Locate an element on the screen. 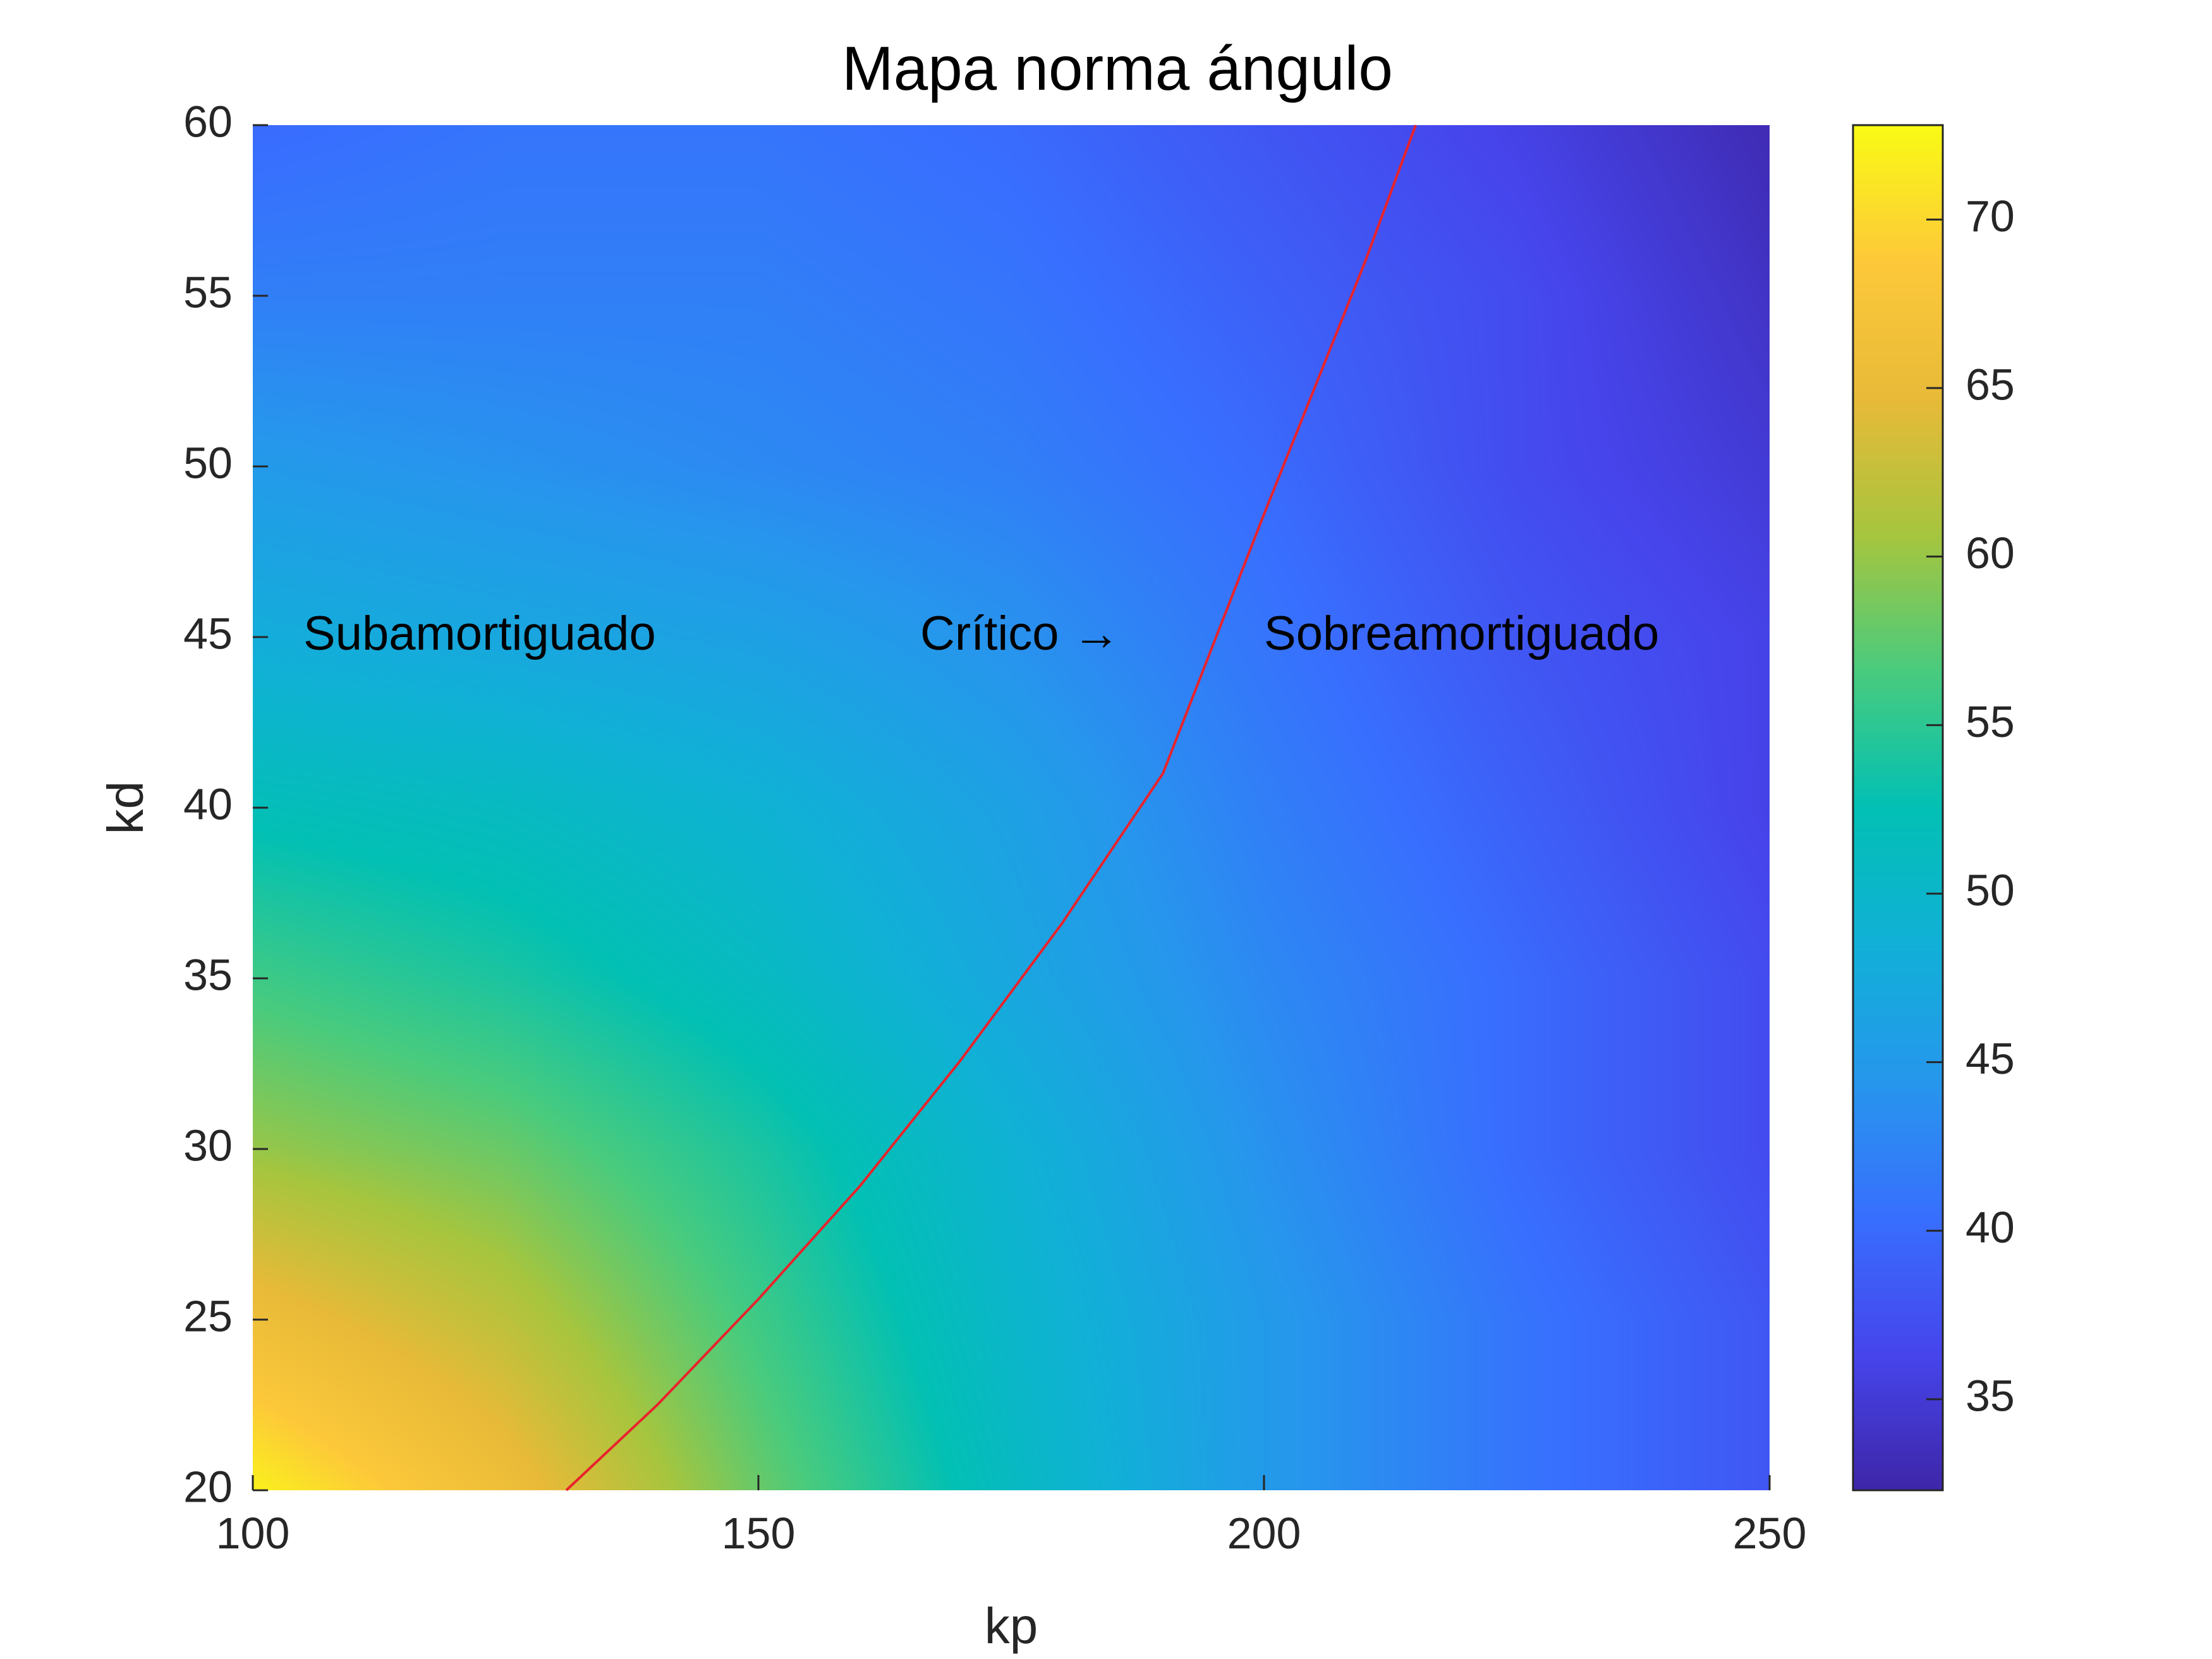 This screenshot has width=2212, height=1659. x-tick-label: 100 is located at coordinates (253, 1533).